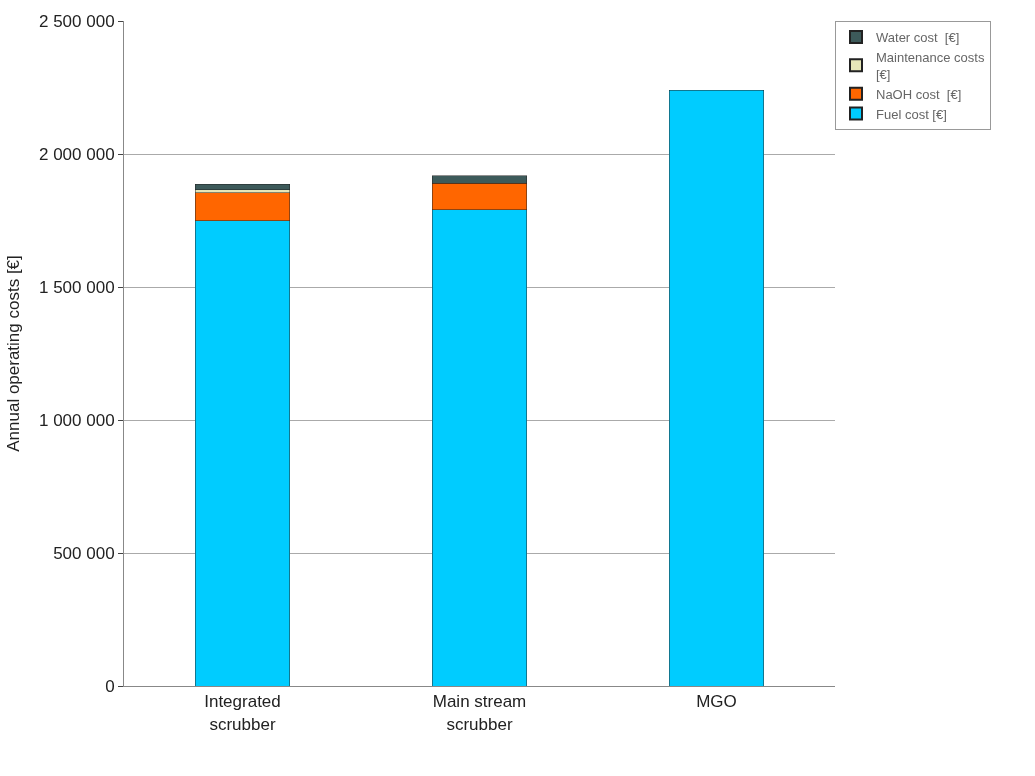 This screenshot has height=776, width=1035. I want to click on y-tick-label: 2 500 000, so click(76, 21).